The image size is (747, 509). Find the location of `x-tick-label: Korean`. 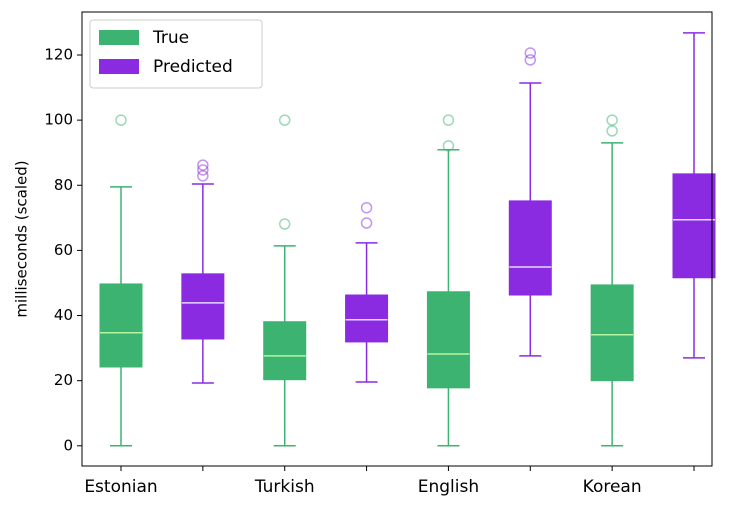

x-tick-label: Korean is located at coordinates (612, 487).